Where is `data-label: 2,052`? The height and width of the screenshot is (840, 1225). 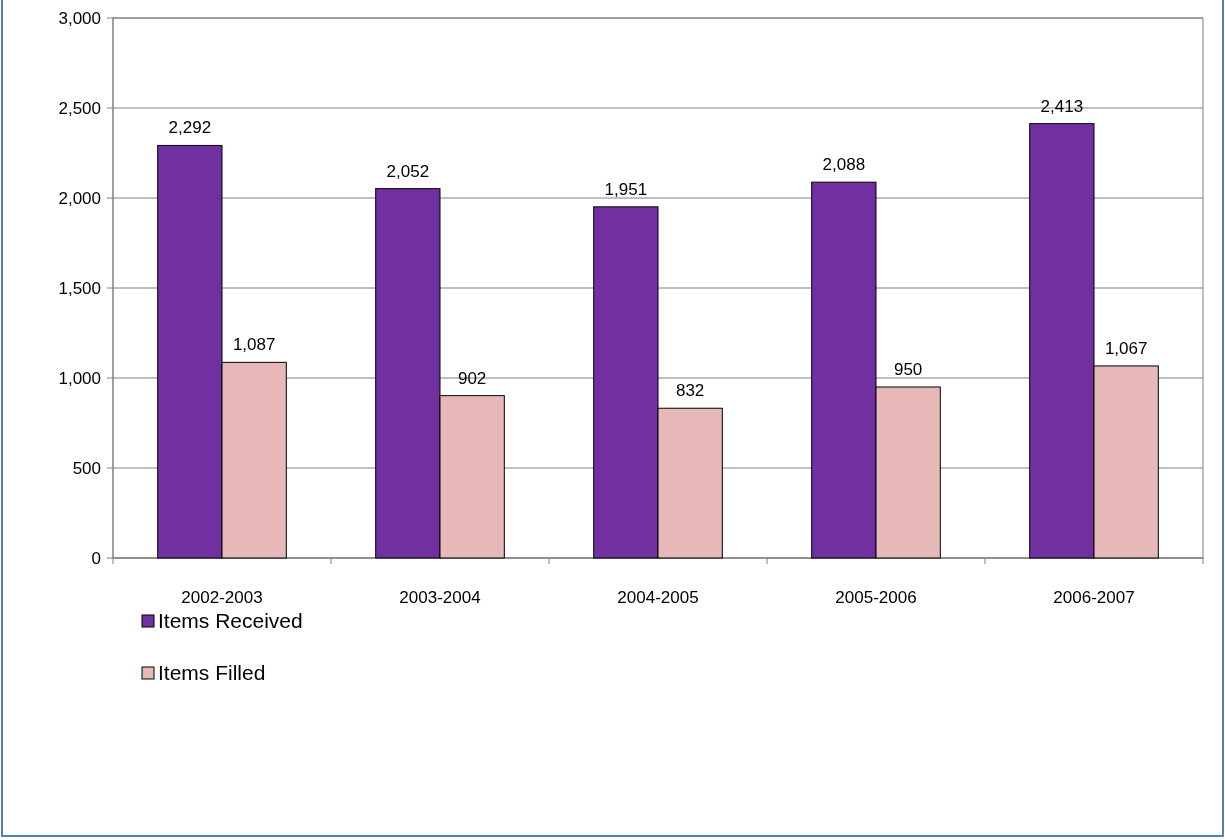
data-label: 2,052 is located at coordinates (408, 171).